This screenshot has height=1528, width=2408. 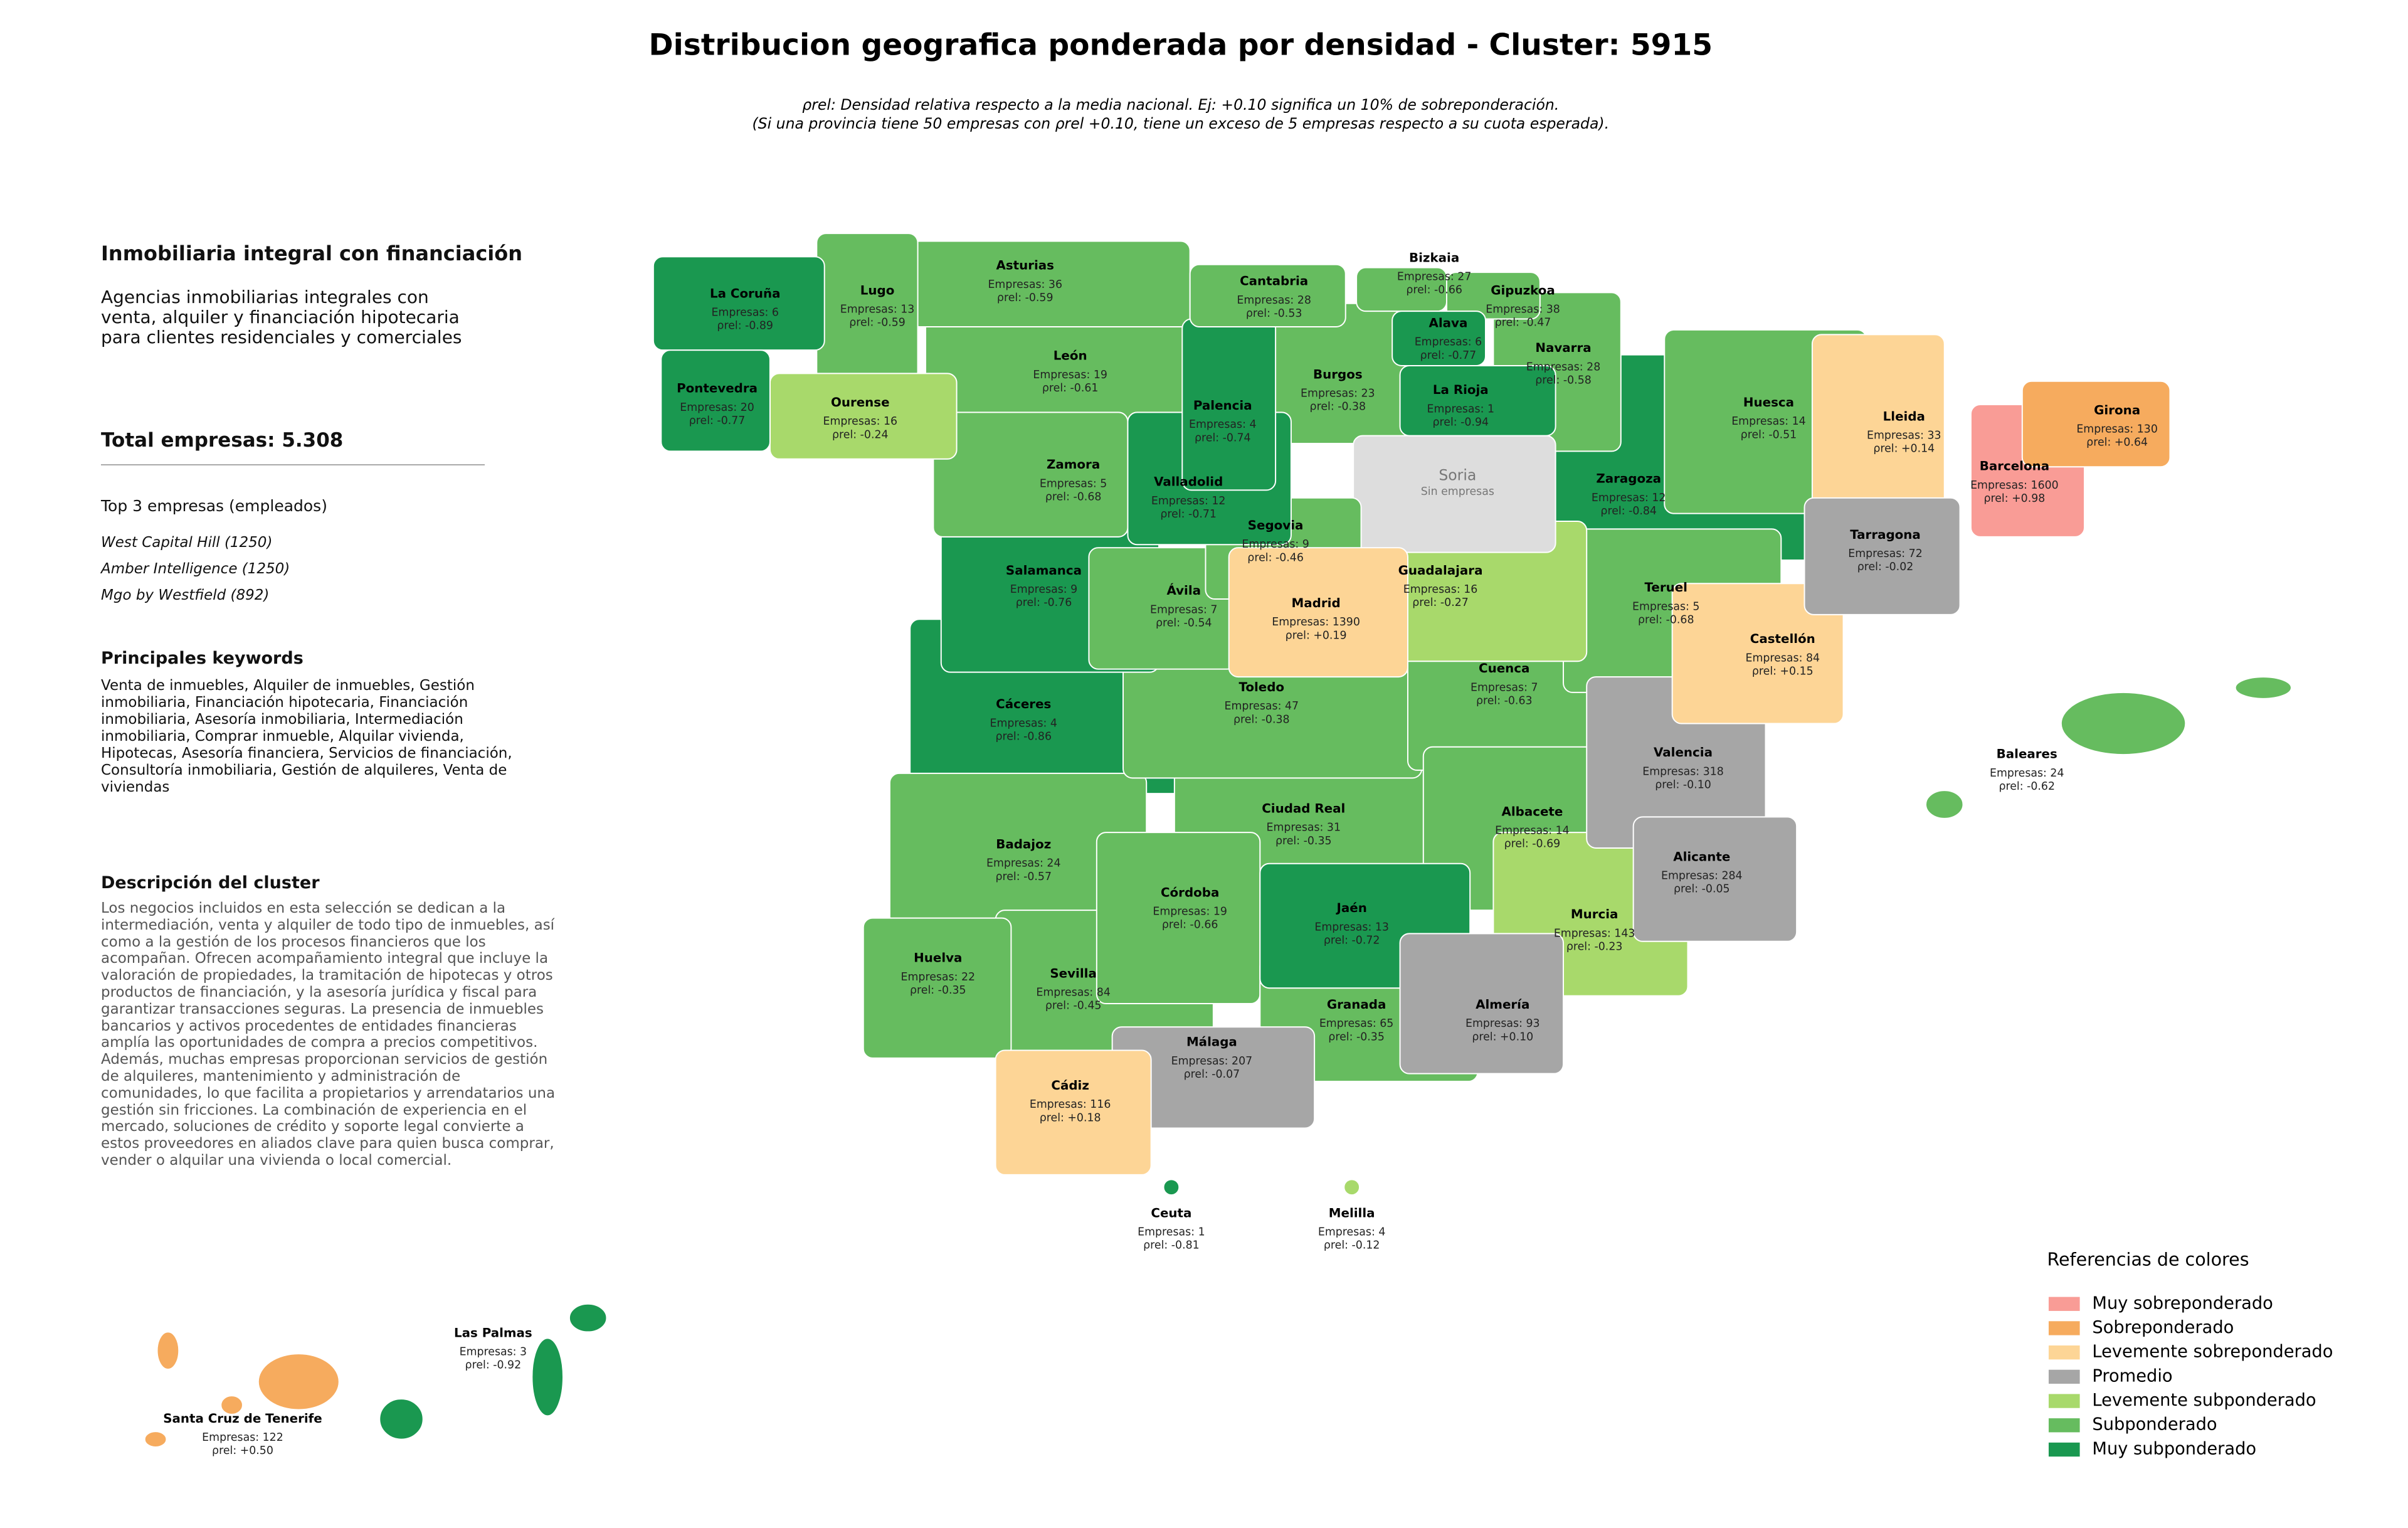 I want to click on province-rho: ρrel: -0.62, so click(x=2027, y=786).